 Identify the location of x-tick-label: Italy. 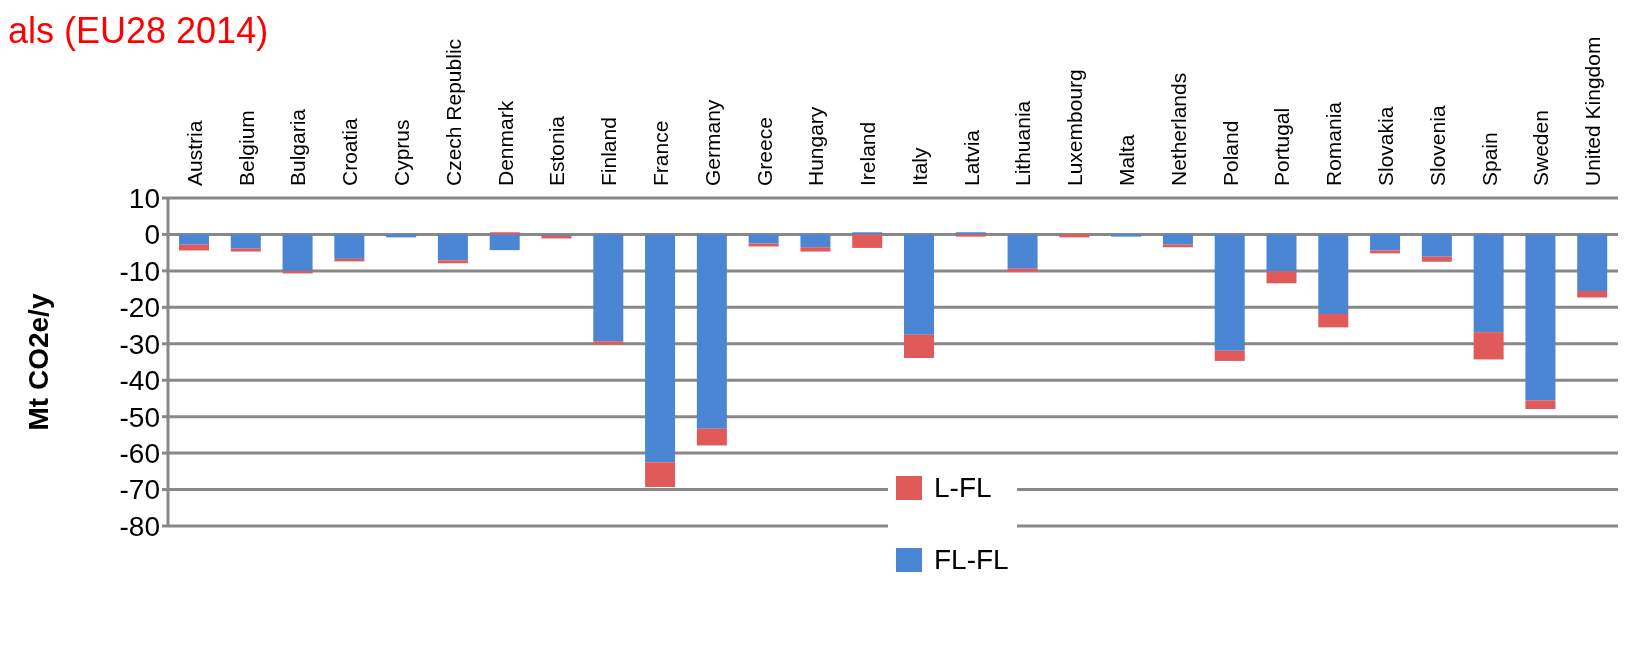
(919, 166).